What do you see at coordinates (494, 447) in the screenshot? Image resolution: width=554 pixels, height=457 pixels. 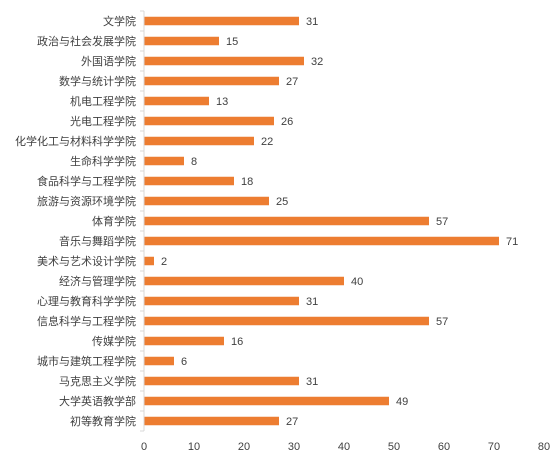 I see `x-tick-label: 70` at bounding box center [494, 447].